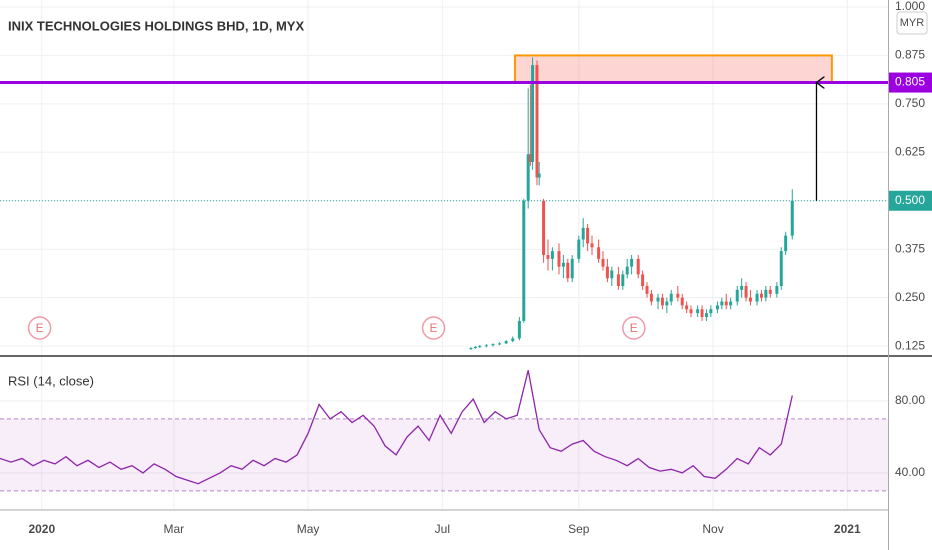  I want to click on y-tick-label: 0.250, so click(910, 297).